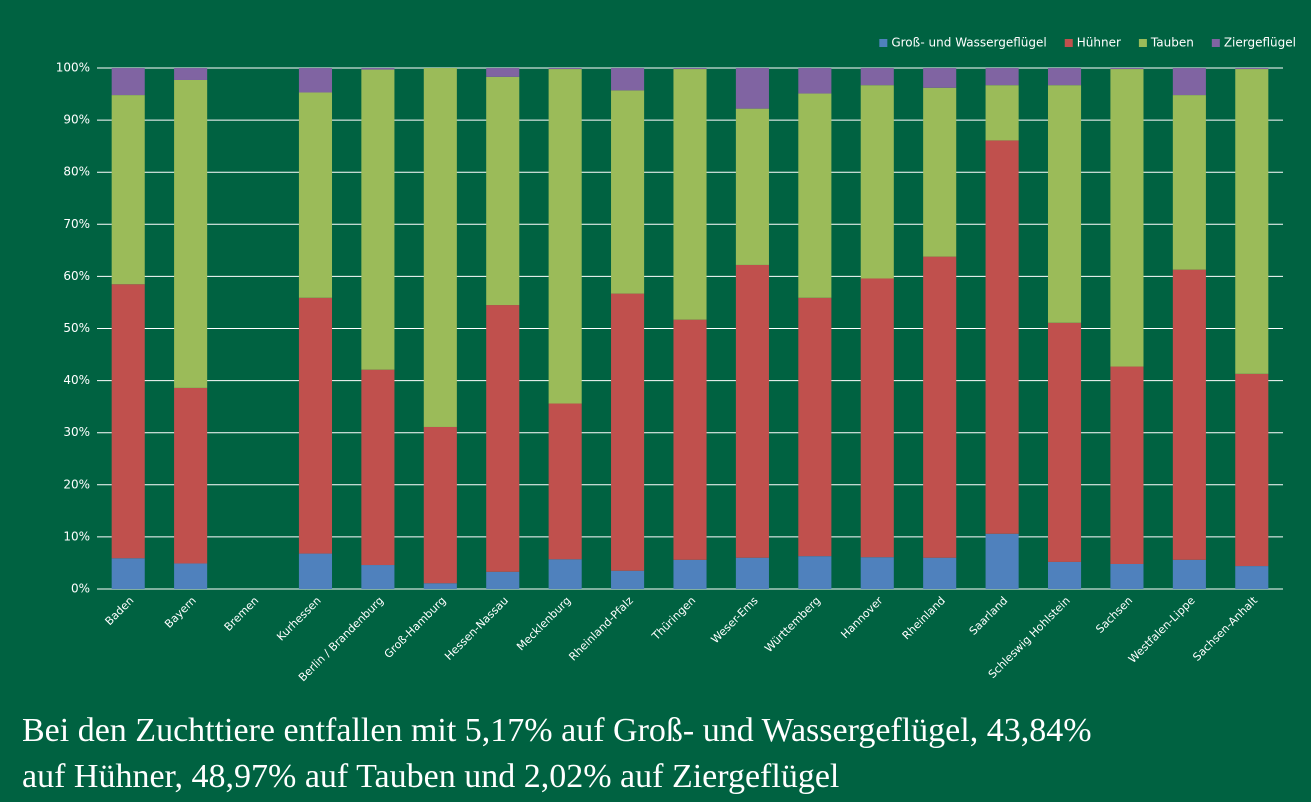 The height and width of the screenshot is (802, 1311). I want to click on y-tick-label: 50%, so click(76, 328).